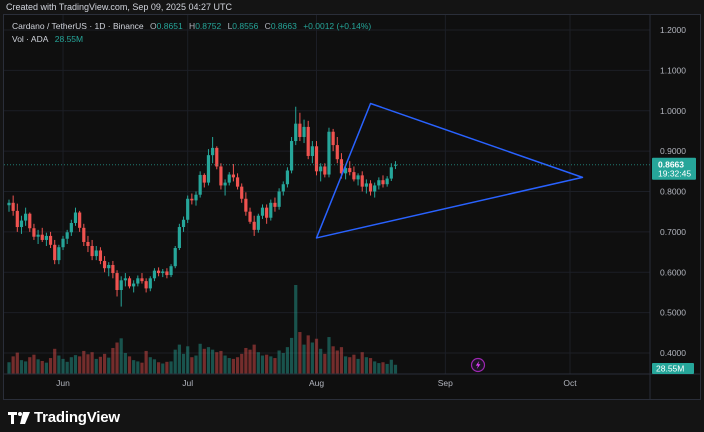 This screenshot has width=704, height=432. What do you see at coordinates (673, 111) in the screenshot?
I see `price-tick-label: 1.0000` at bounding box center [673, 111].